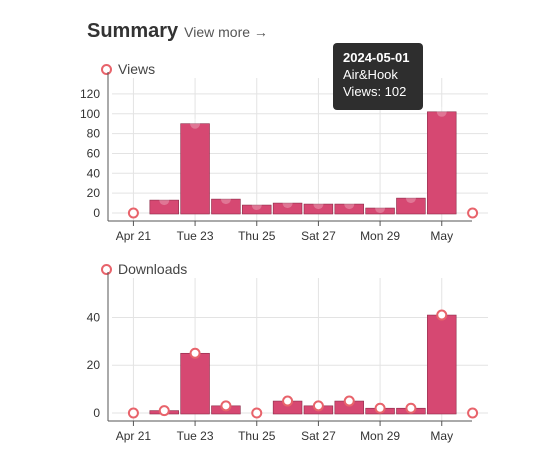 This screenshot has height=476, width=539. What do you see at coordinates (370, 74) in the screenshot?
I see `tooltip-name: Air&Hook` at bounding box center [370, 74].